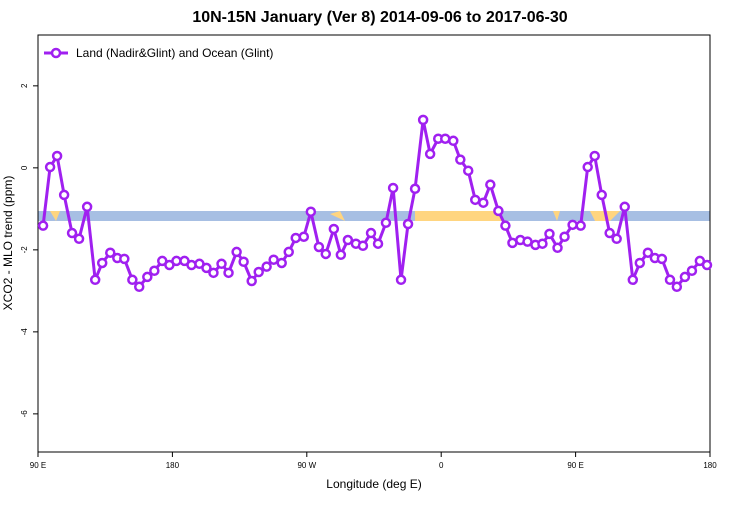 Image resolution: width=750 pixels, height=505 pixels. What do you see at coordinates (174, 53) in the screenshot?
I see `legend-label: Land (Nadir&Glint) and Ocean (Glint)` at bounding box center [174, 53].